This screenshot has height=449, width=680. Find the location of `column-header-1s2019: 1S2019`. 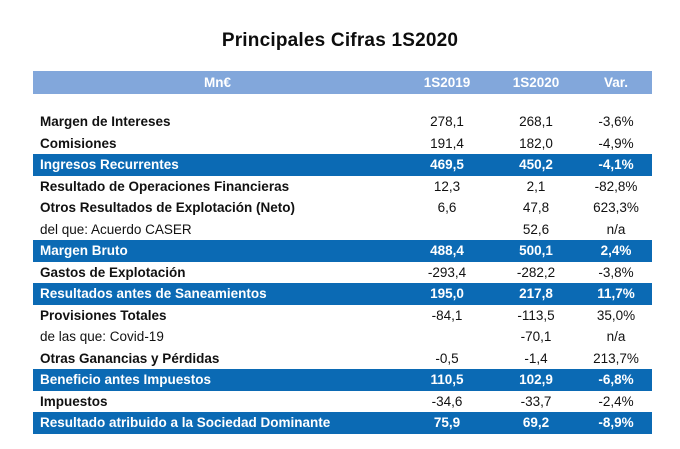

column-header-1s2019: 1S2019 is located at coordinates (447, 82).